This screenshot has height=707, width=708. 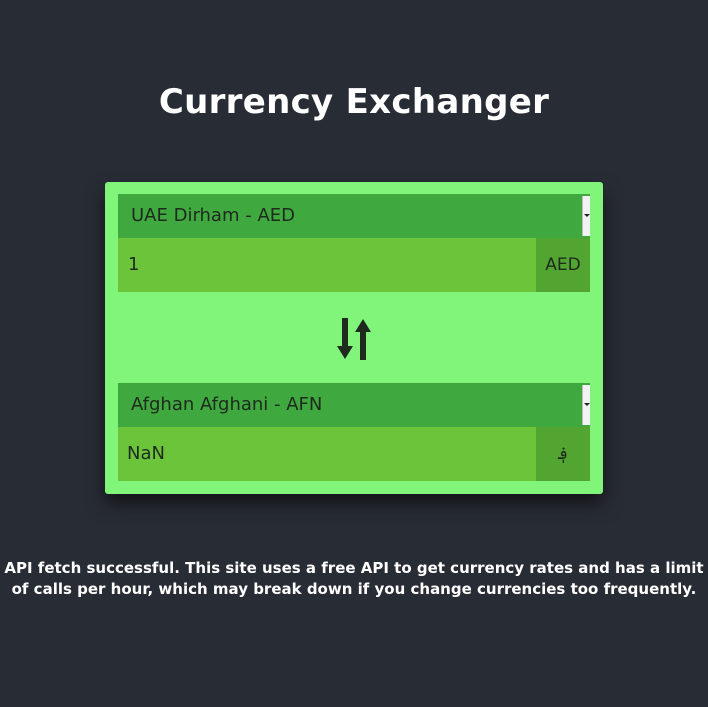 What do you see at coordinates (586, 405) in the screenshot?
I see `to-dropdown-arrow-icon` at bounding box center [586, 405].